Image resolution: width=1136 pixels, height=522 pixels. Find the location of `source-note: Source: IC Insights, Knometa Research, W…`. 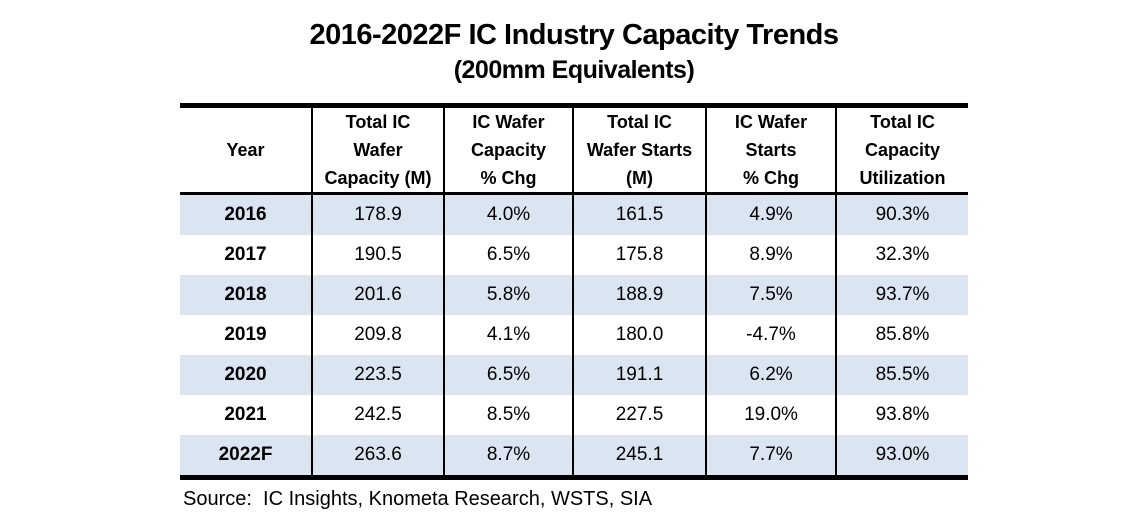

source-note: Source: IC Insights, Knometa Research, W… is located at coordinates (418, 499).